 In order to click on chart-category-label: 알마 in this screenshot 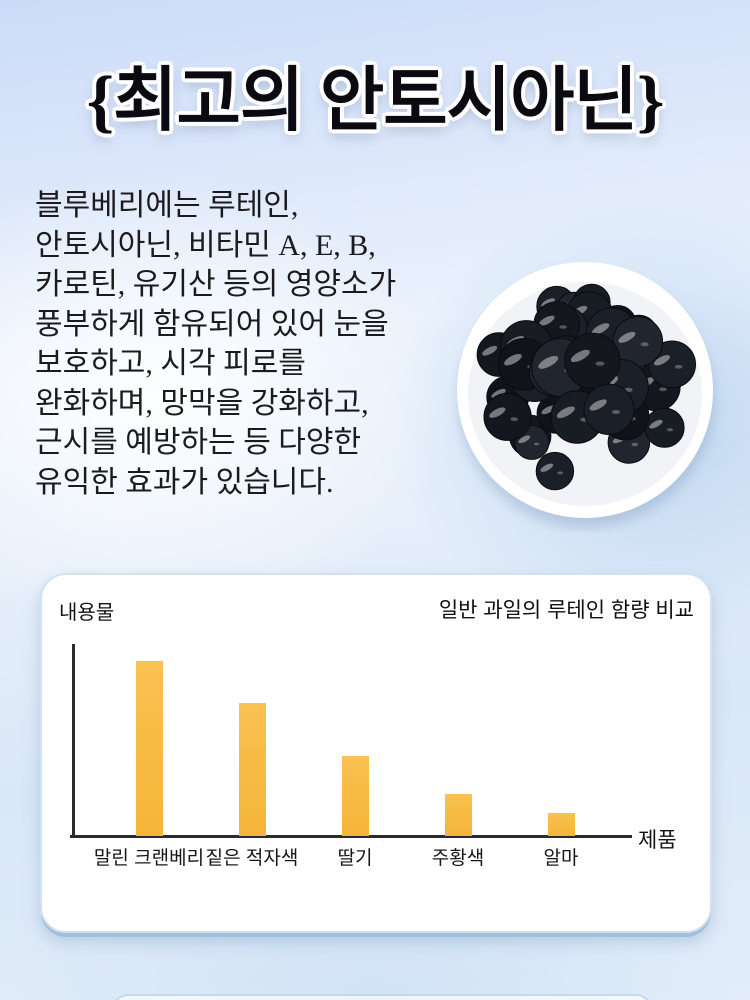, I will do `click(561, 858)`.